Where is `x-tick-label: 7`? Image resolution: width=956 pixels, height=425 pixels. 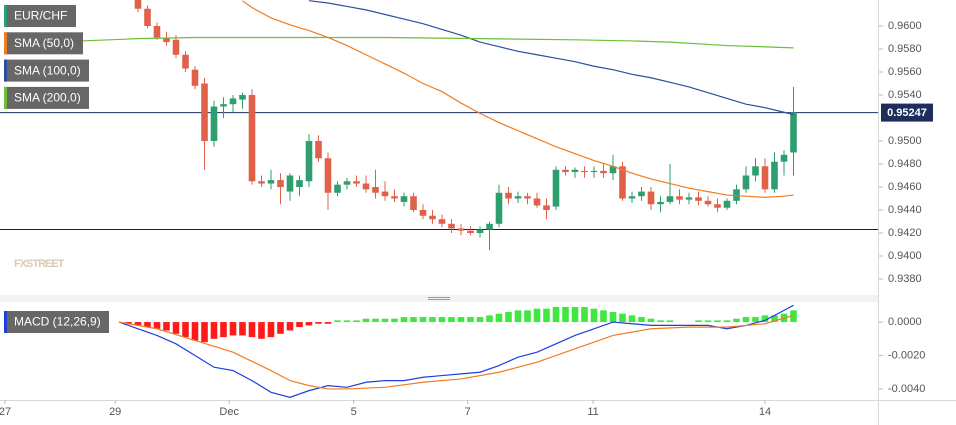 x-tick-label: 7 is located at coordinates (468, 412).